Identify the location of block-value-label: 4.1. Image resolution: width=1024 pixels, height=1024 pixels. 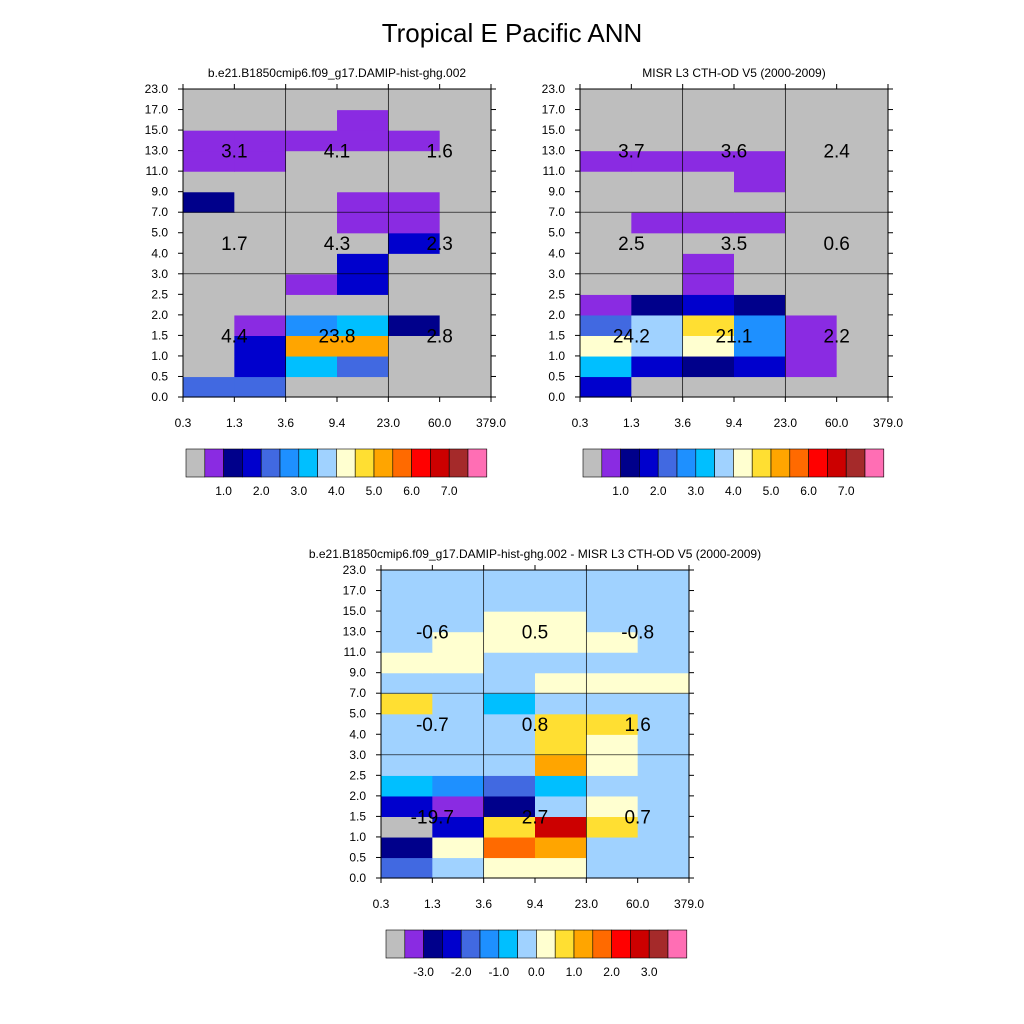
(337, 152).